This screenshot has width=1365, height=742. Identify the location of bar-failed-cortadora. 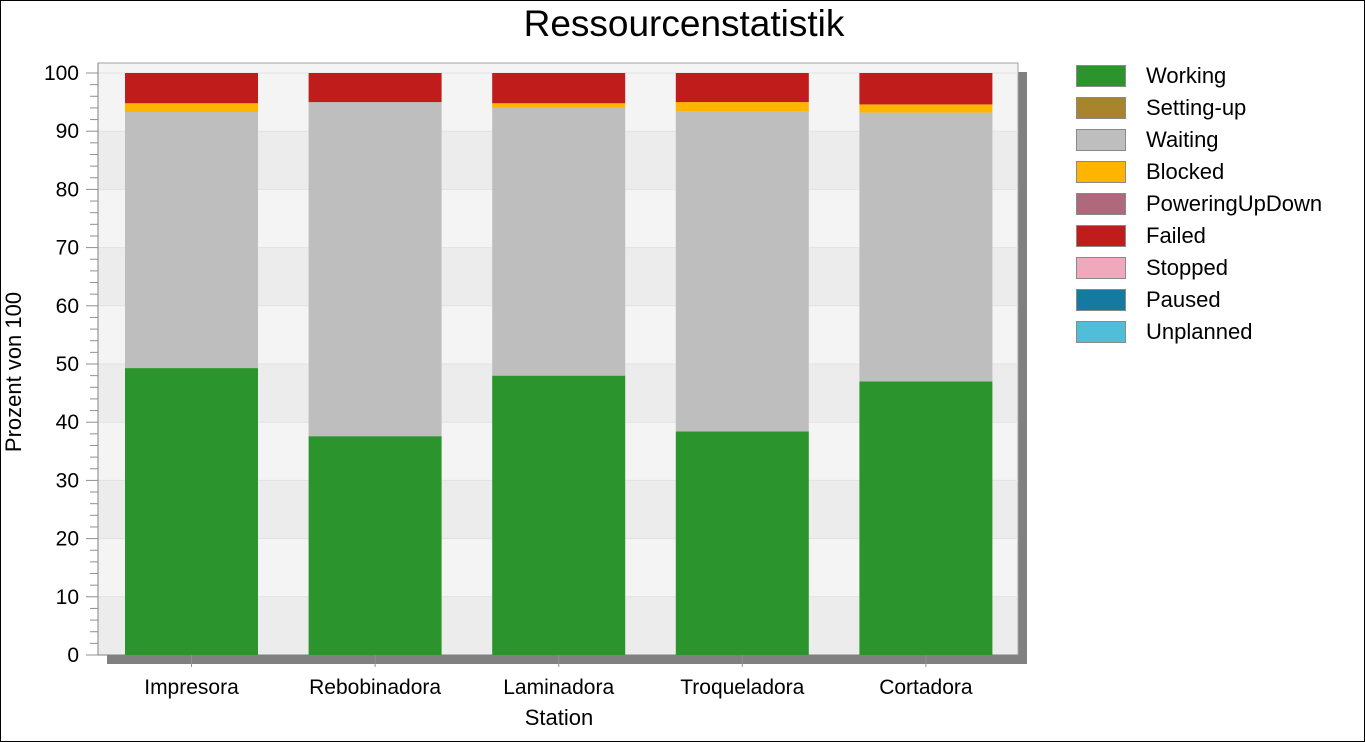
(926, 89).